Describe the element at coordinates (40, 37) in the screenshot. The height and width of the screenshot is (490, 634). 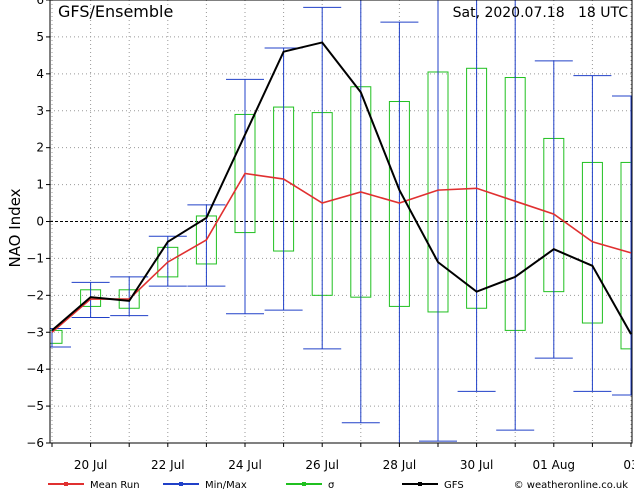
I see `y-tick-label: 5` at that location.